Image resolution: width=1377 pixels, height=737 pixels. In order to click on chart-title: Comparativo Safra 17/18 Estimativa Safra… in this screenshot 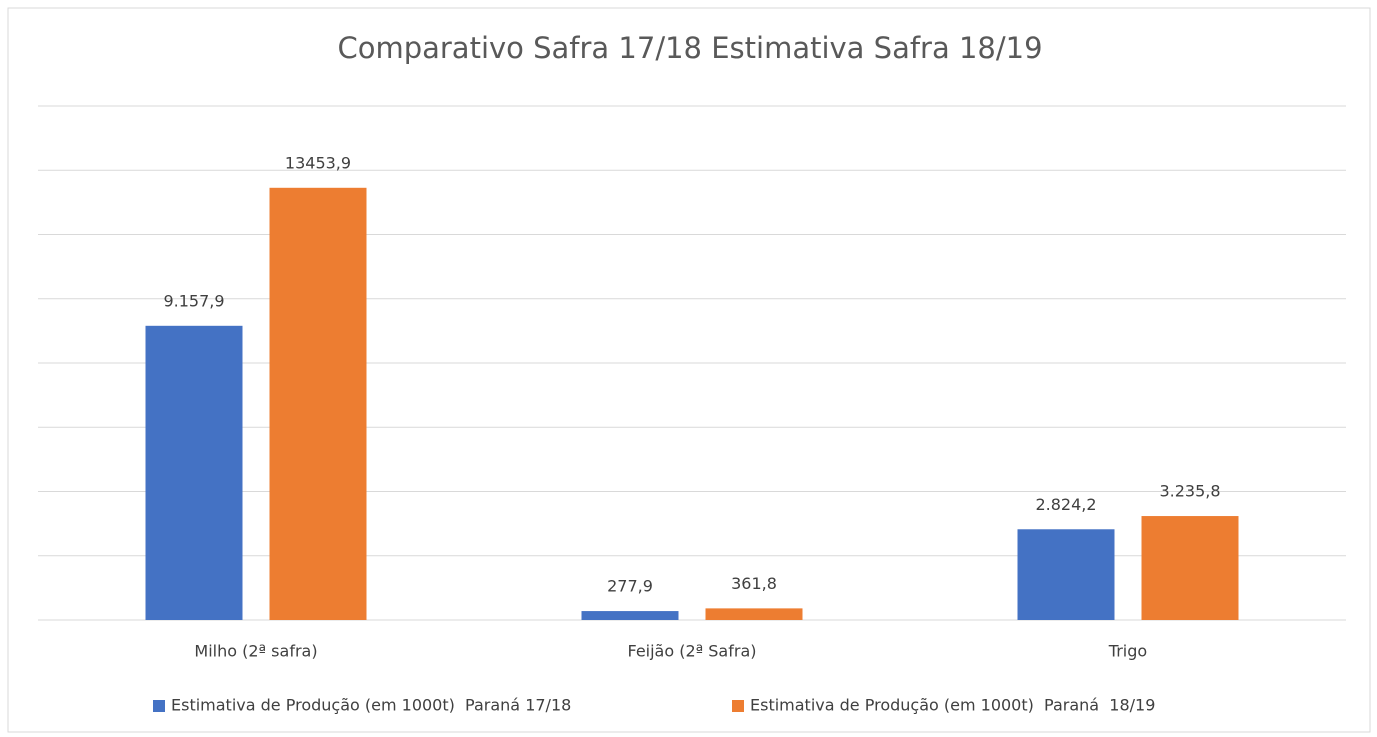, I will do `click(689, 48)`.